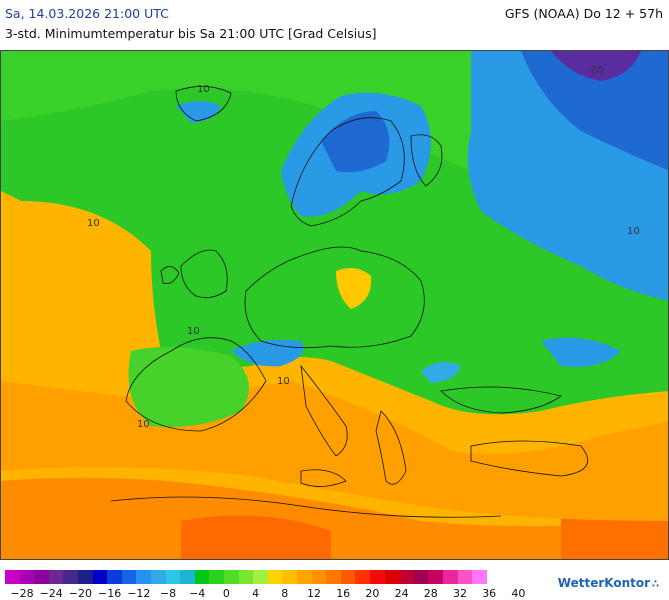 The width and height of the screenshot is (669, 600). I want to click on hotter-zone-sahara, so click(256, 537).